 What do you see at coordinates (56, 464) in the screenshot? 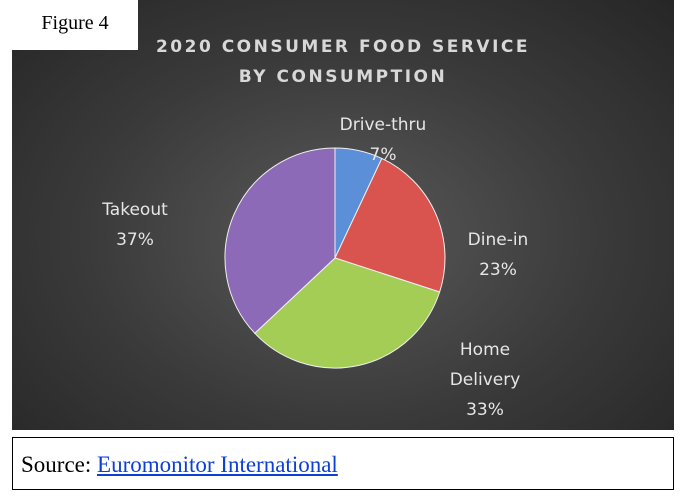
I see `source-prefix: Source:` at bounding box center [56, 464].